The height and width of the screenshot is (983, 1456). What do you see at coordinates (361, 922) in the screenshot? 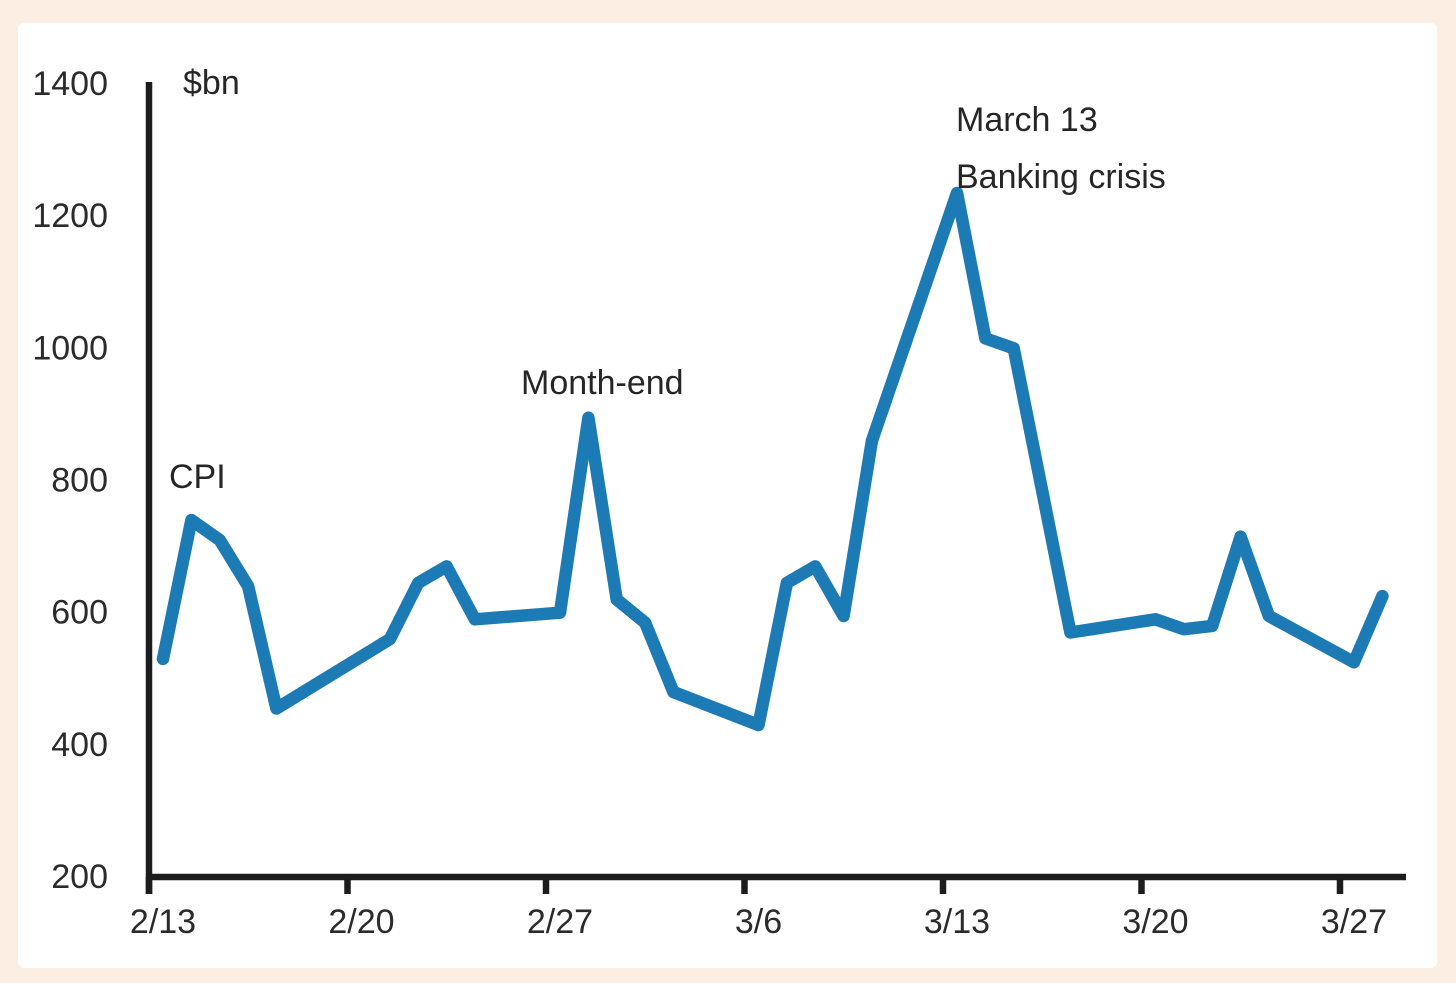
I see `x-tick-label-2-20: 2/20` at bounding box center [361, 922].